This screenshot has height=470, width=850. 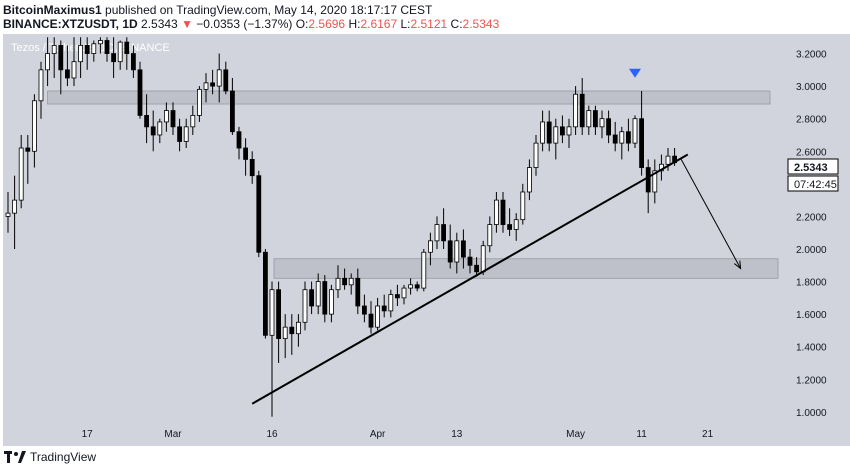 What do you see at coordinates (15, 457) in the screenshot?
I see `tradingview-logo-icon` at bounding box center [15, 457].